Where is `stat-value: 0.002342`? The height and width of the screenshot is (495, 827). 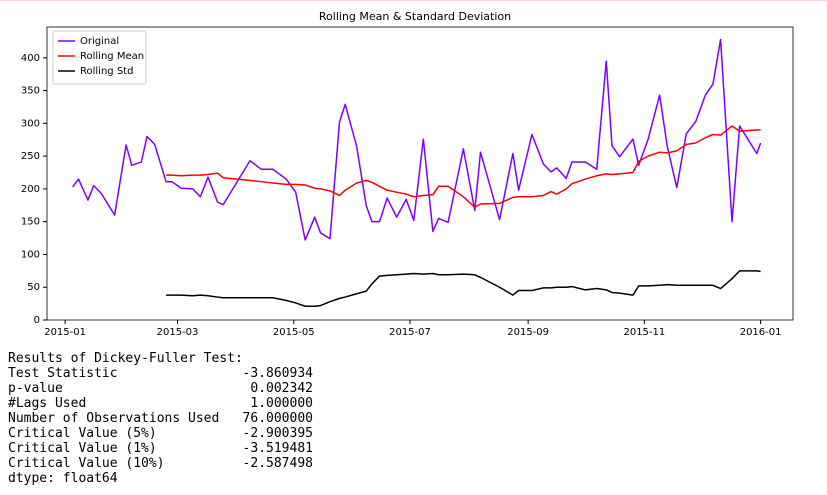
stat-value: 0.002342 is located at coordinates (281, 388).